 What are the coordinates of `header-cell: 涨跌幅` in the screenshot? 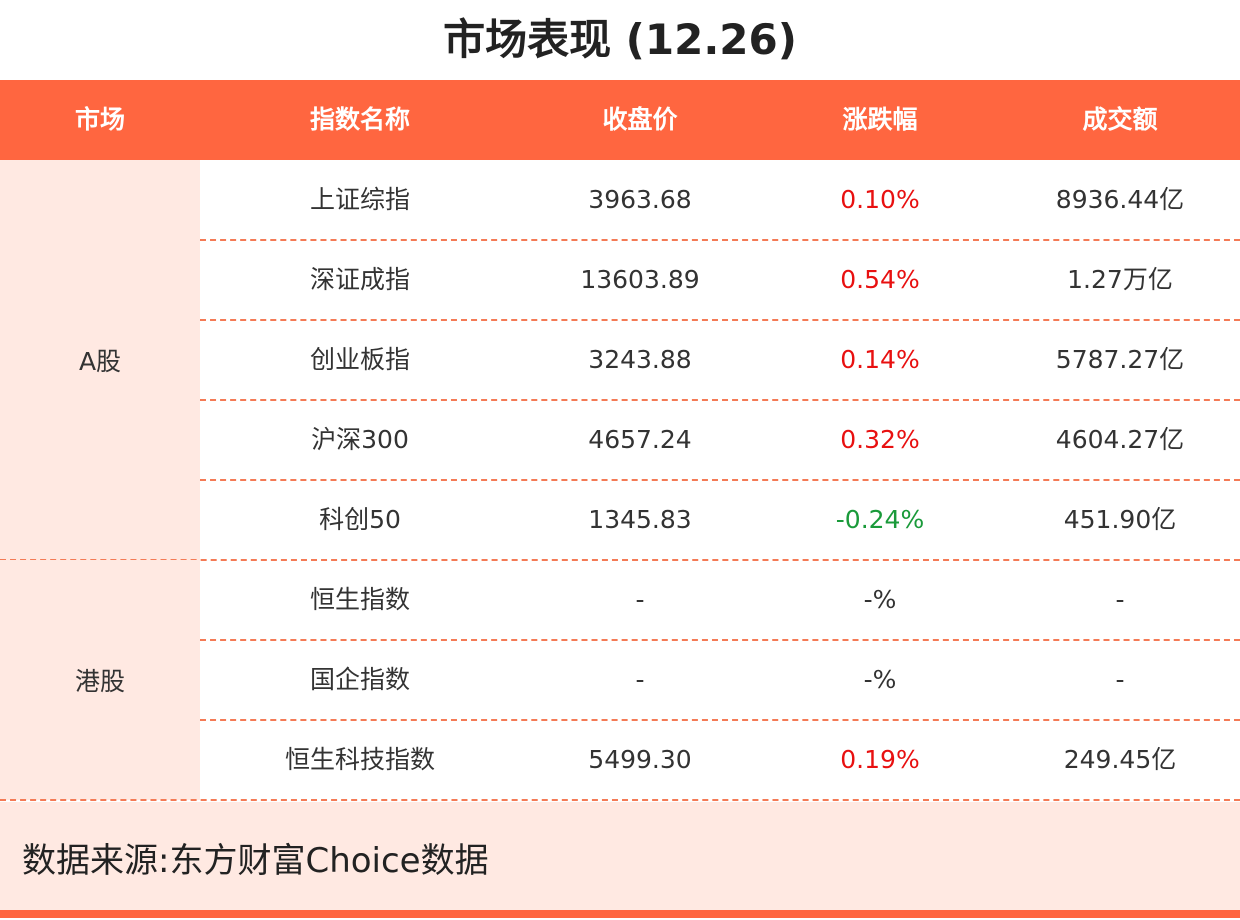 It's located at (880, 119).